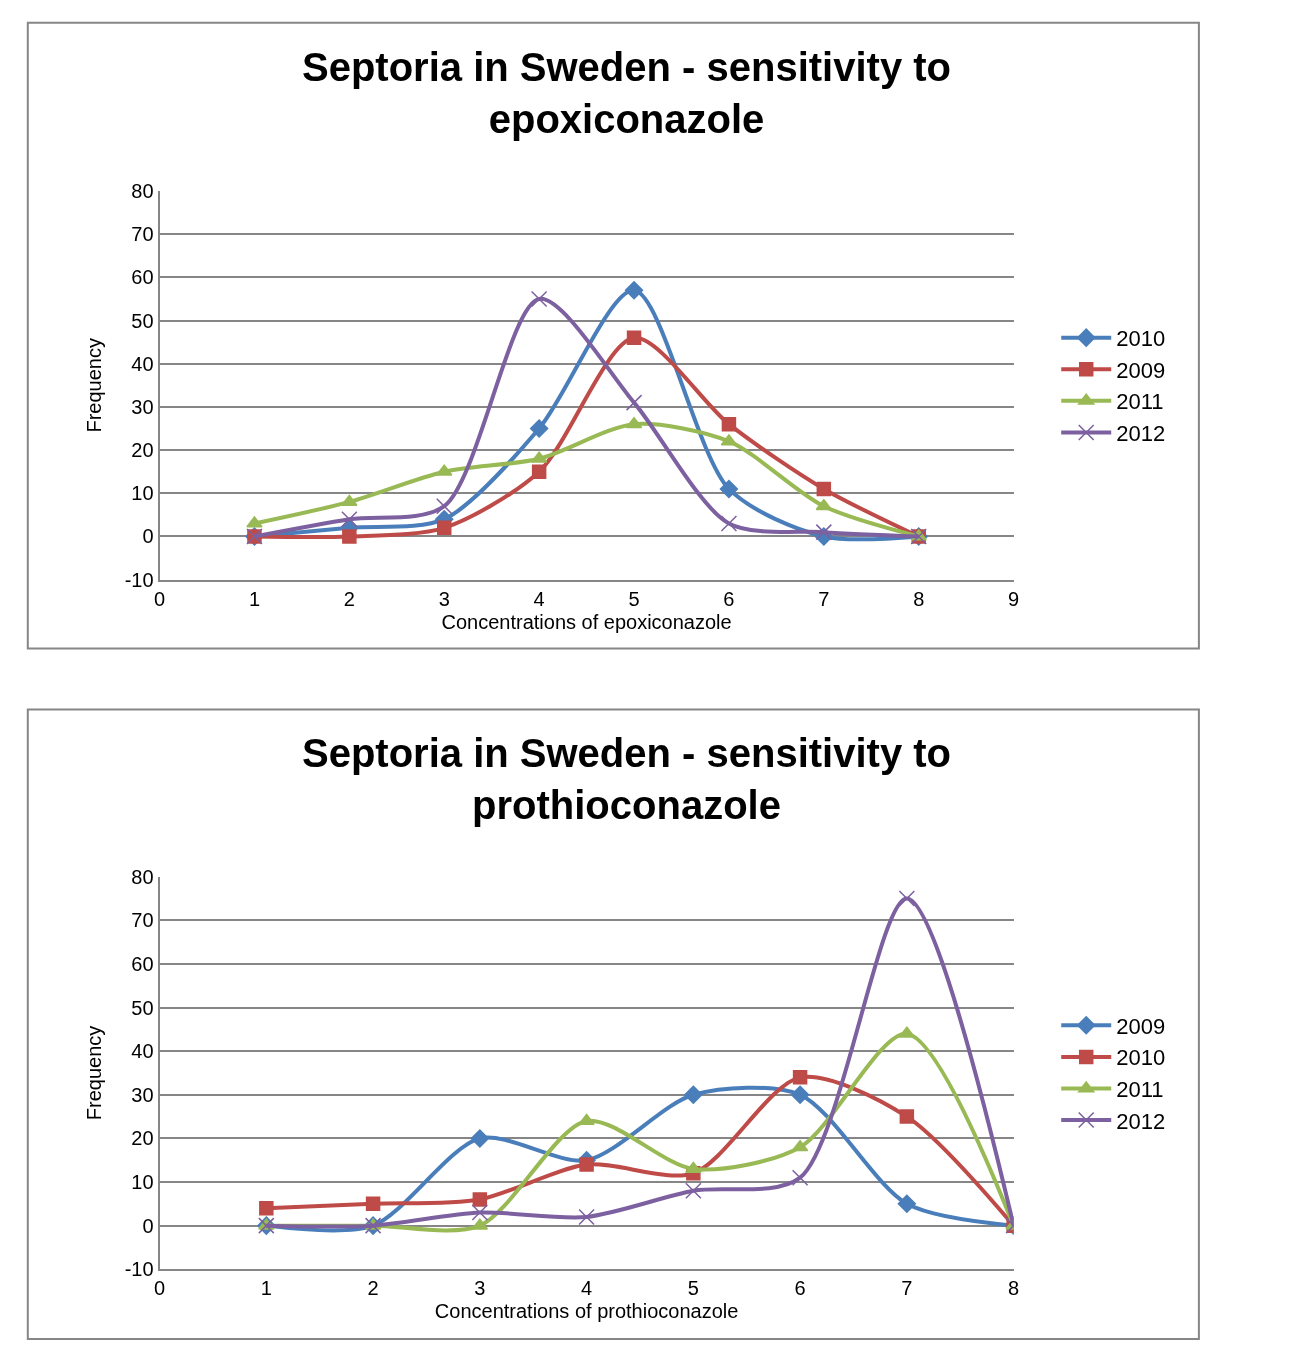 This screenshot has width=1300, height=1356. I want to click on x-axis-title: Concentrations of epoxiconazole, so click(586, 621).